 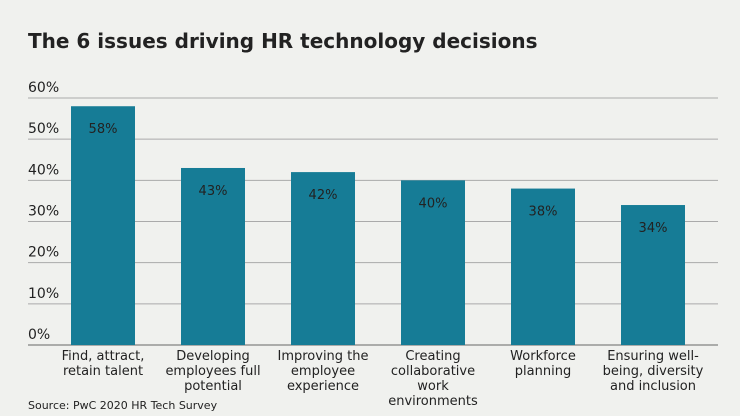 I want to click on x-tick-label: Find, attract, retain talent, so click(x=103, y=364).